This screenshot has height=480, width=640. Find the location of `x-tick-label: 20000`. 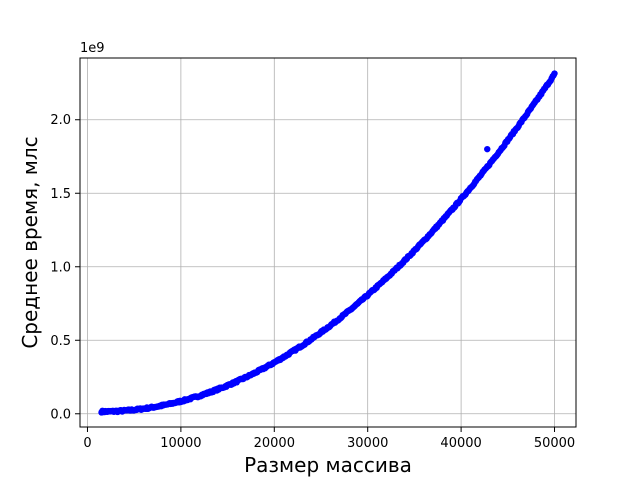

x-tick-label: 20000 is located at coordinates (274, 443).